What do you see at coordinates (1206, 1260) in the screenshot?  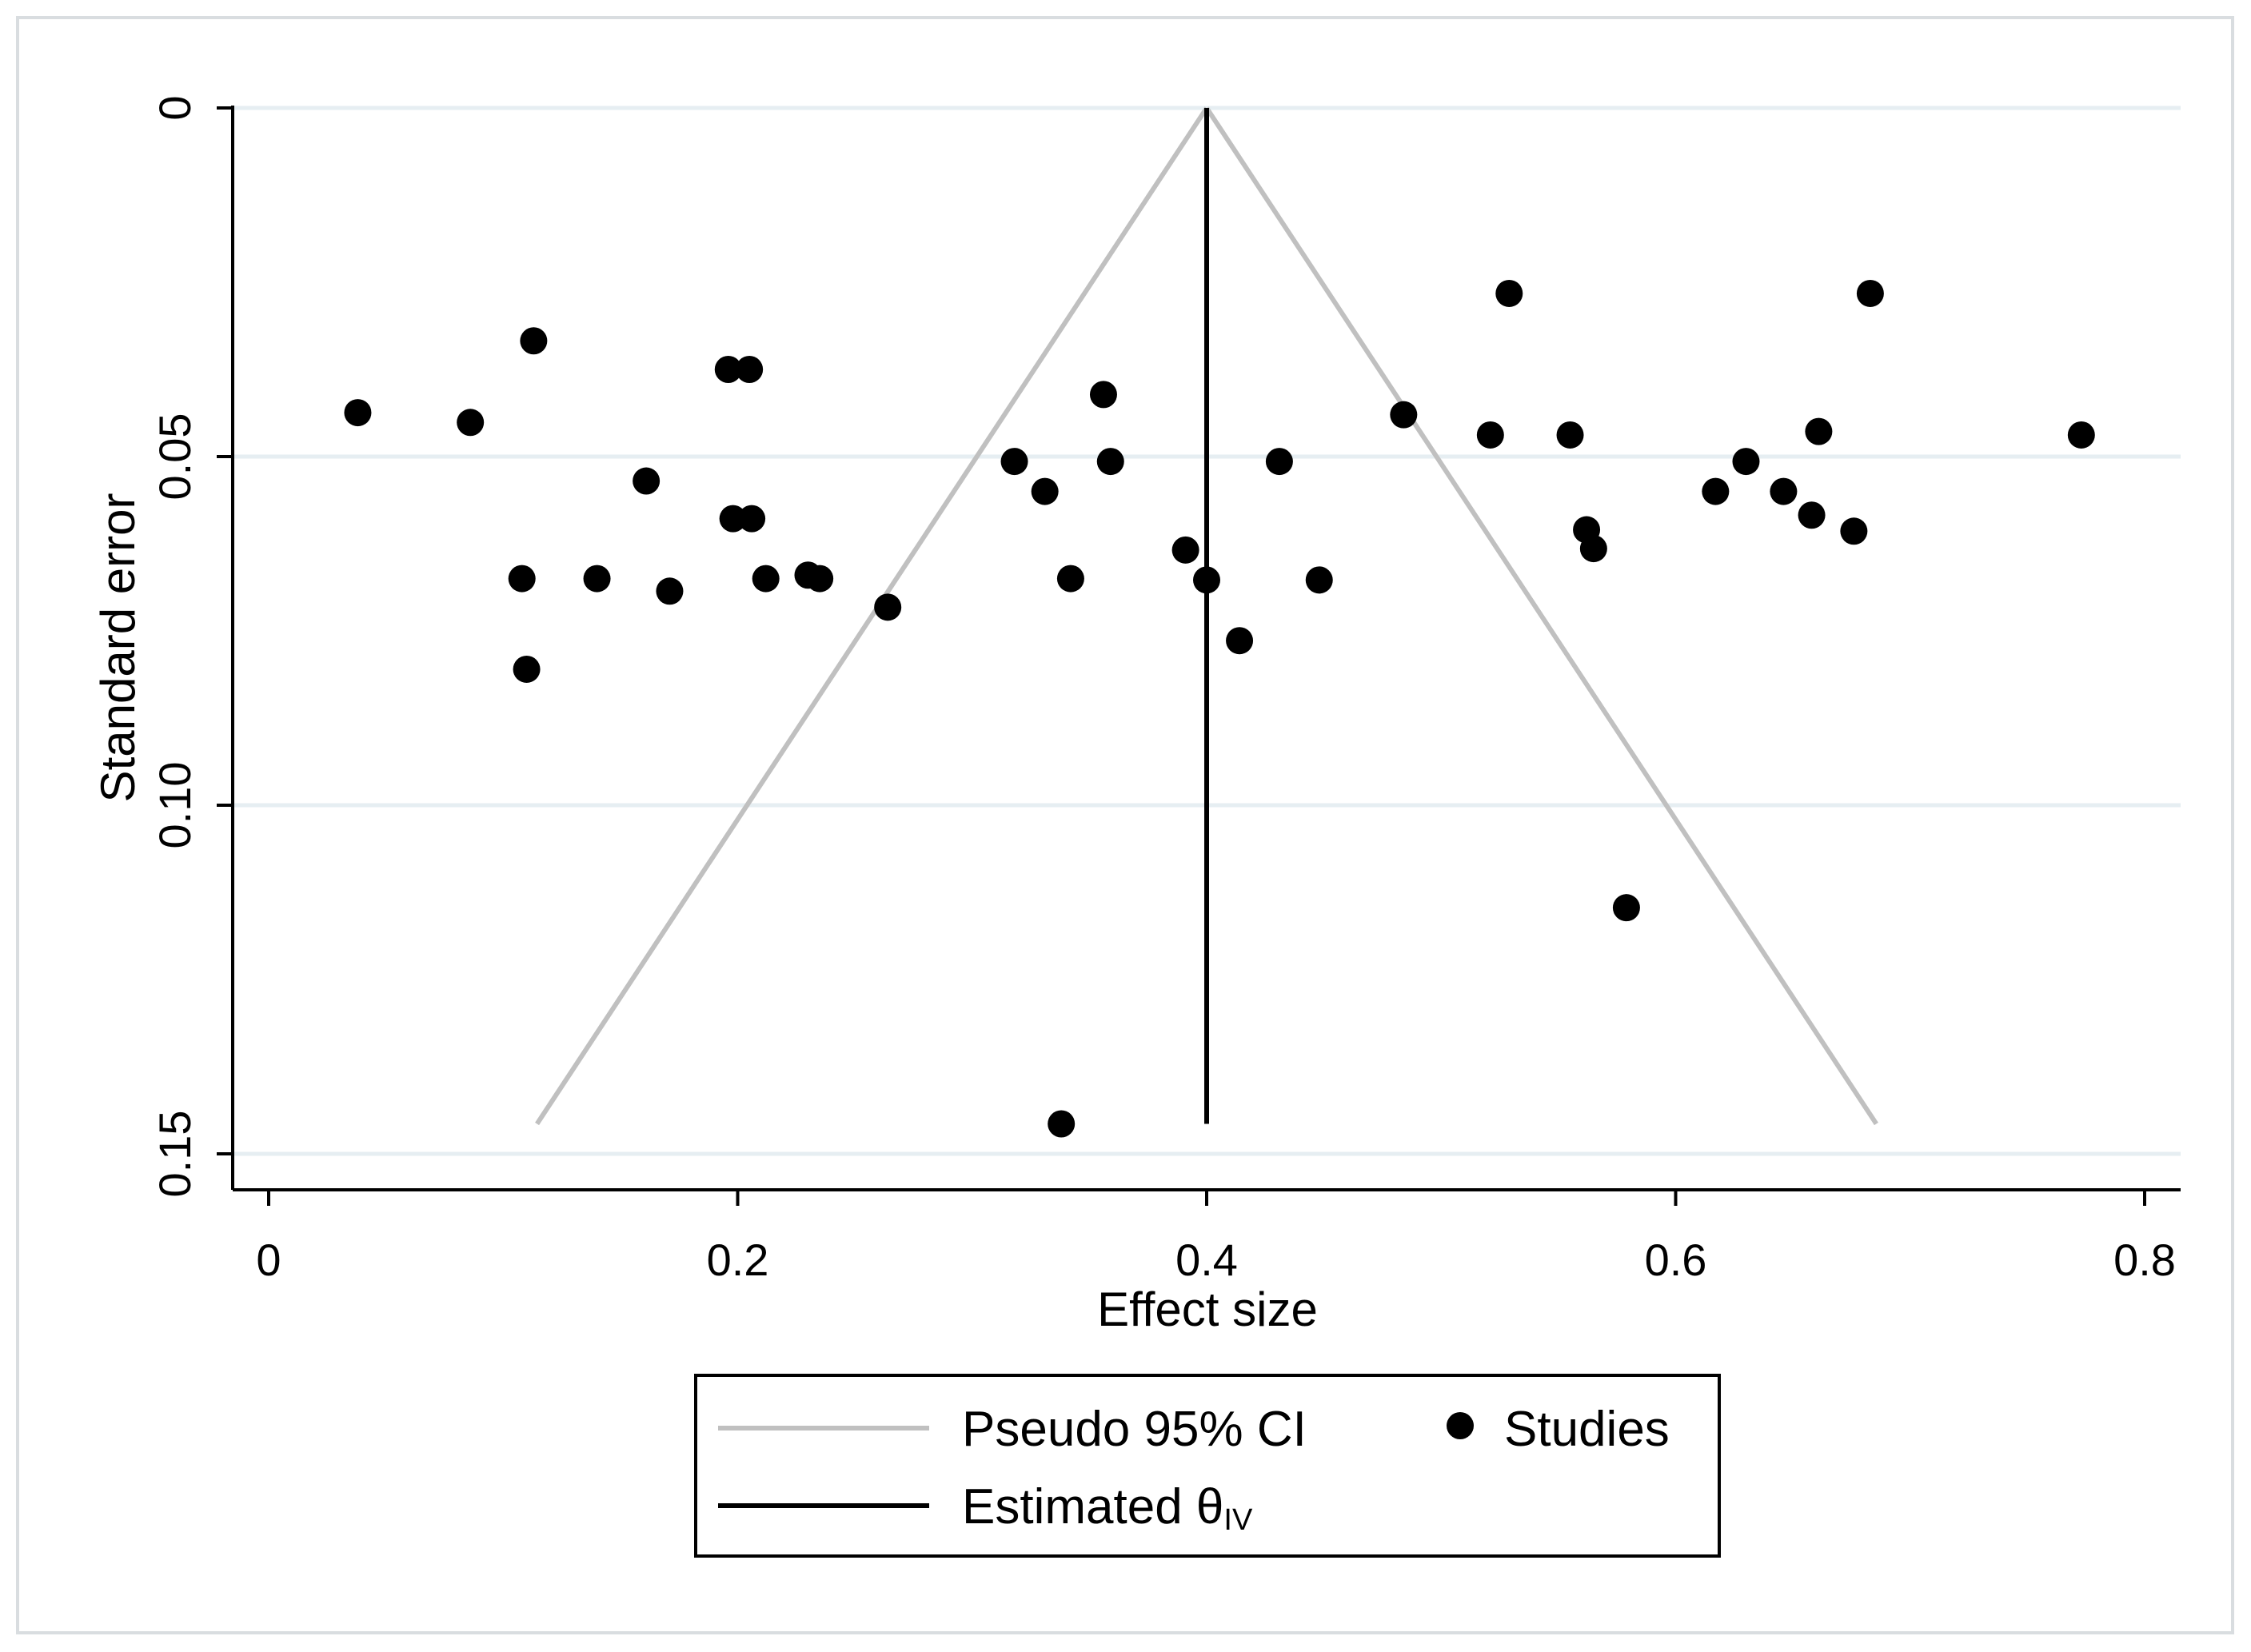 I see `x-tick-label: 0.4` at bounding box center [1206, 1260].